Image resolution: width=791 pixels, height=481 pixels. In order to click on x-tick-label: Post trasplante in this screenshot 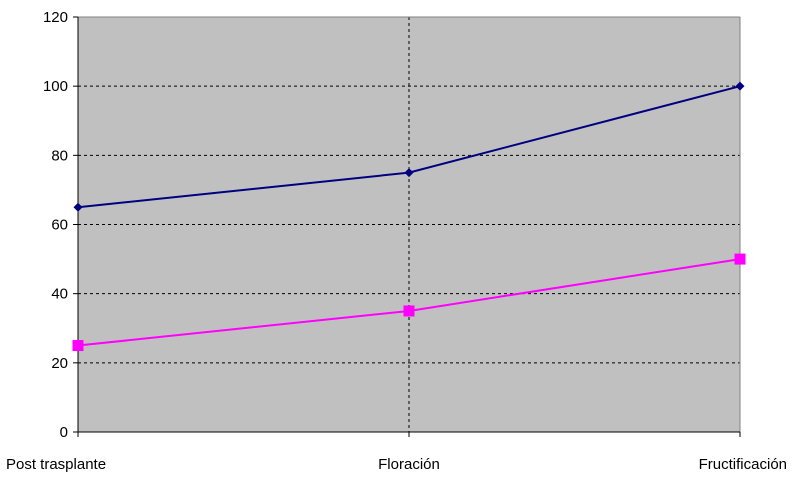, I will do `click(56, 464)`.